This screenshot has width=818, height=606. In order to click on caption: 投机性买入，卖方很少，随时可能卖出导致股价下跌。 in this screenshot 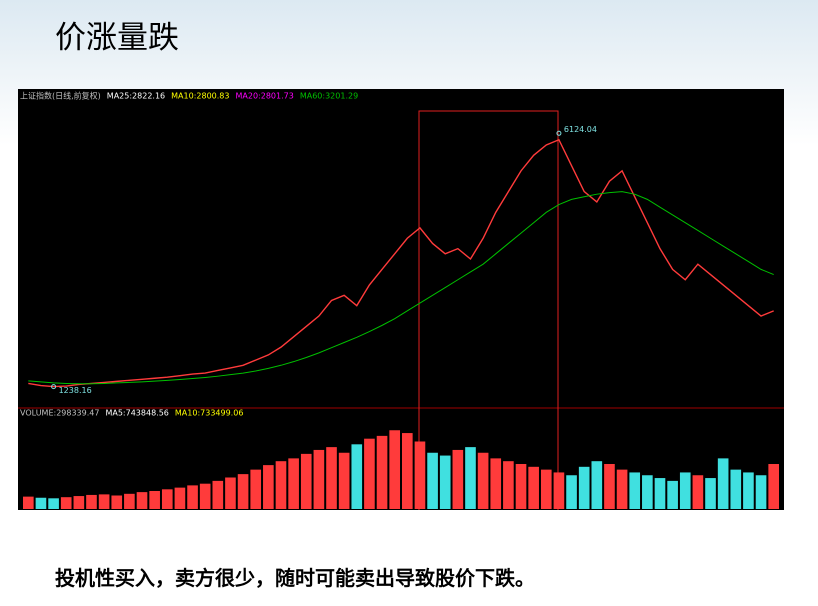, I will do `click(295, 578)`.